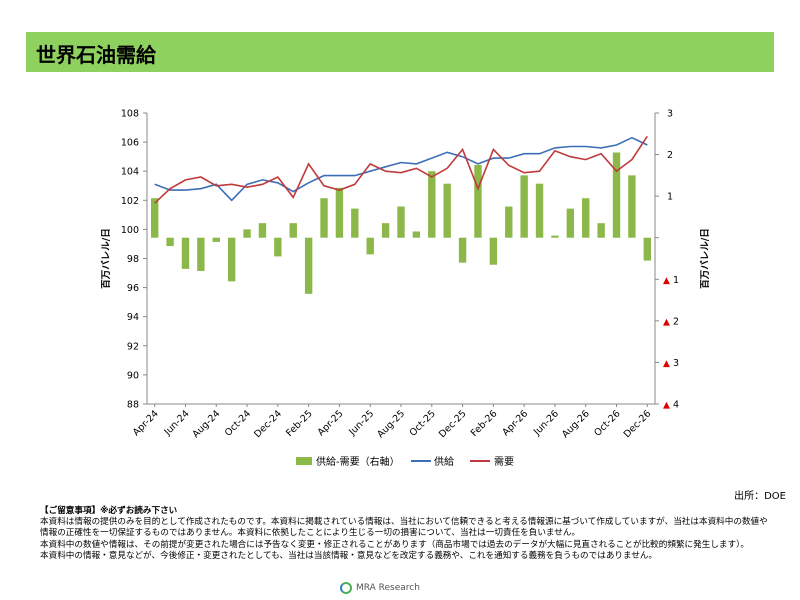  What do you see at coordinates (96, 55) in the screenshot?
I see `page-title: 世界石油需給` at bounding box center [96, 55].